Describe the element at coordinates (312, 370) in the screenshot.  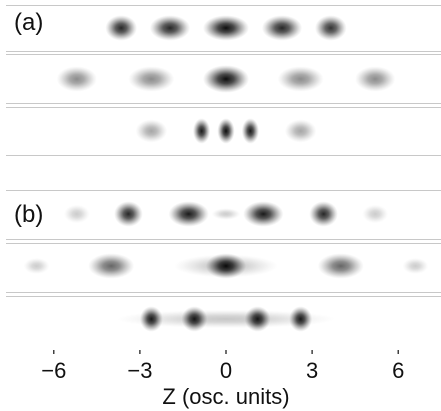
I see `x-tick-label: 3` at that location.